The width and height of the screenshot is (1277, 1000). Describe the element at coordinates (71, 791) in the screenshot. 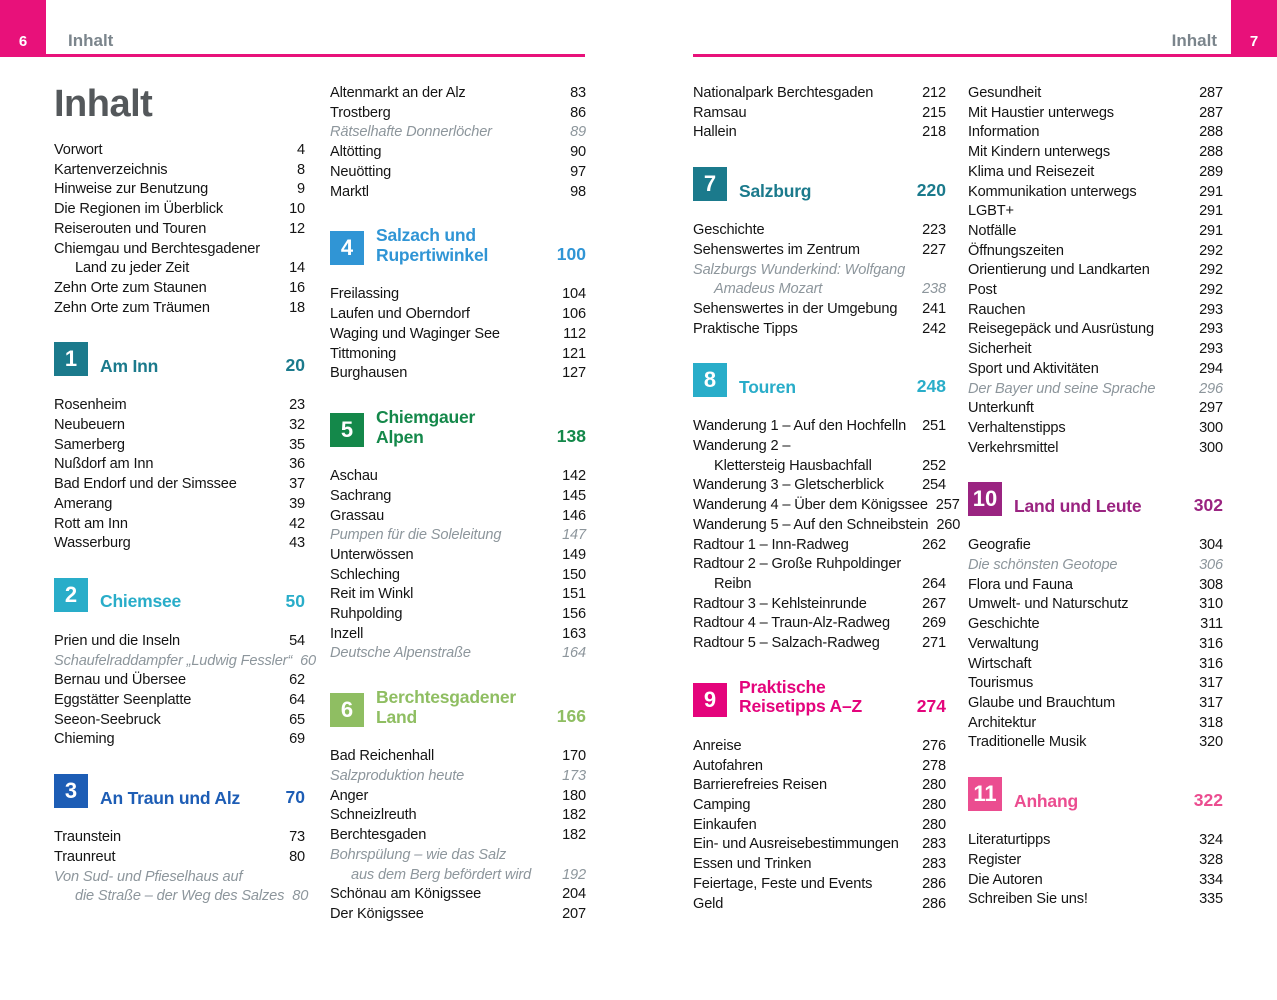

I see `chapter-number-badge: 3` at that location.